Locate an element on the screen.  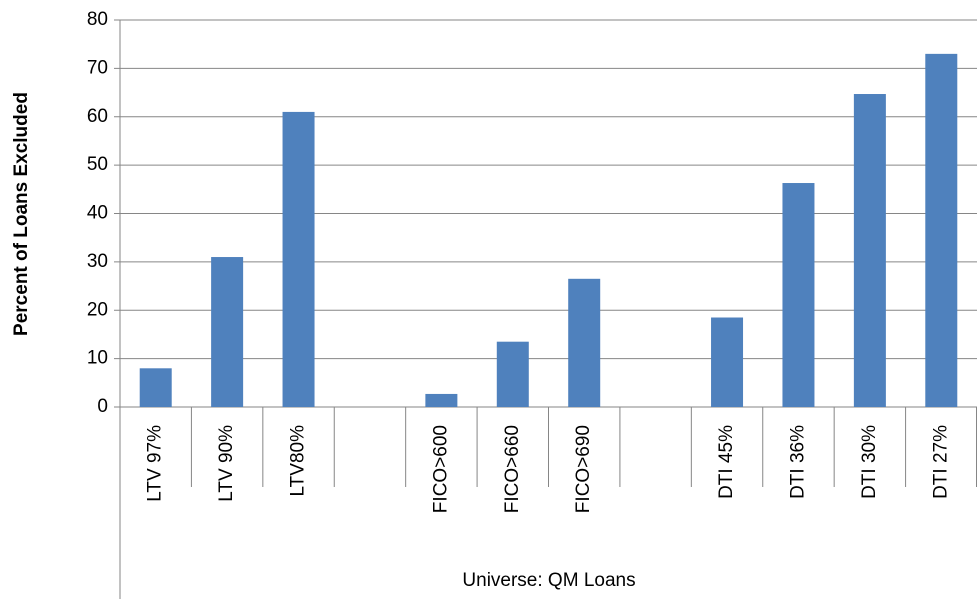
x-tick-label: DTI 45% is located at coordinates (726, 462).